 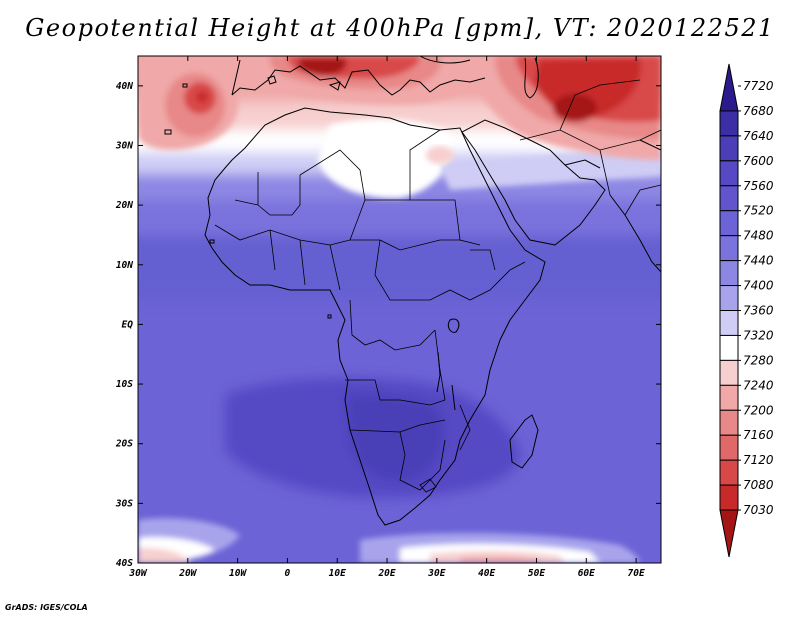 I want to click on lat-label: 30S, so click(x=124, y=503).